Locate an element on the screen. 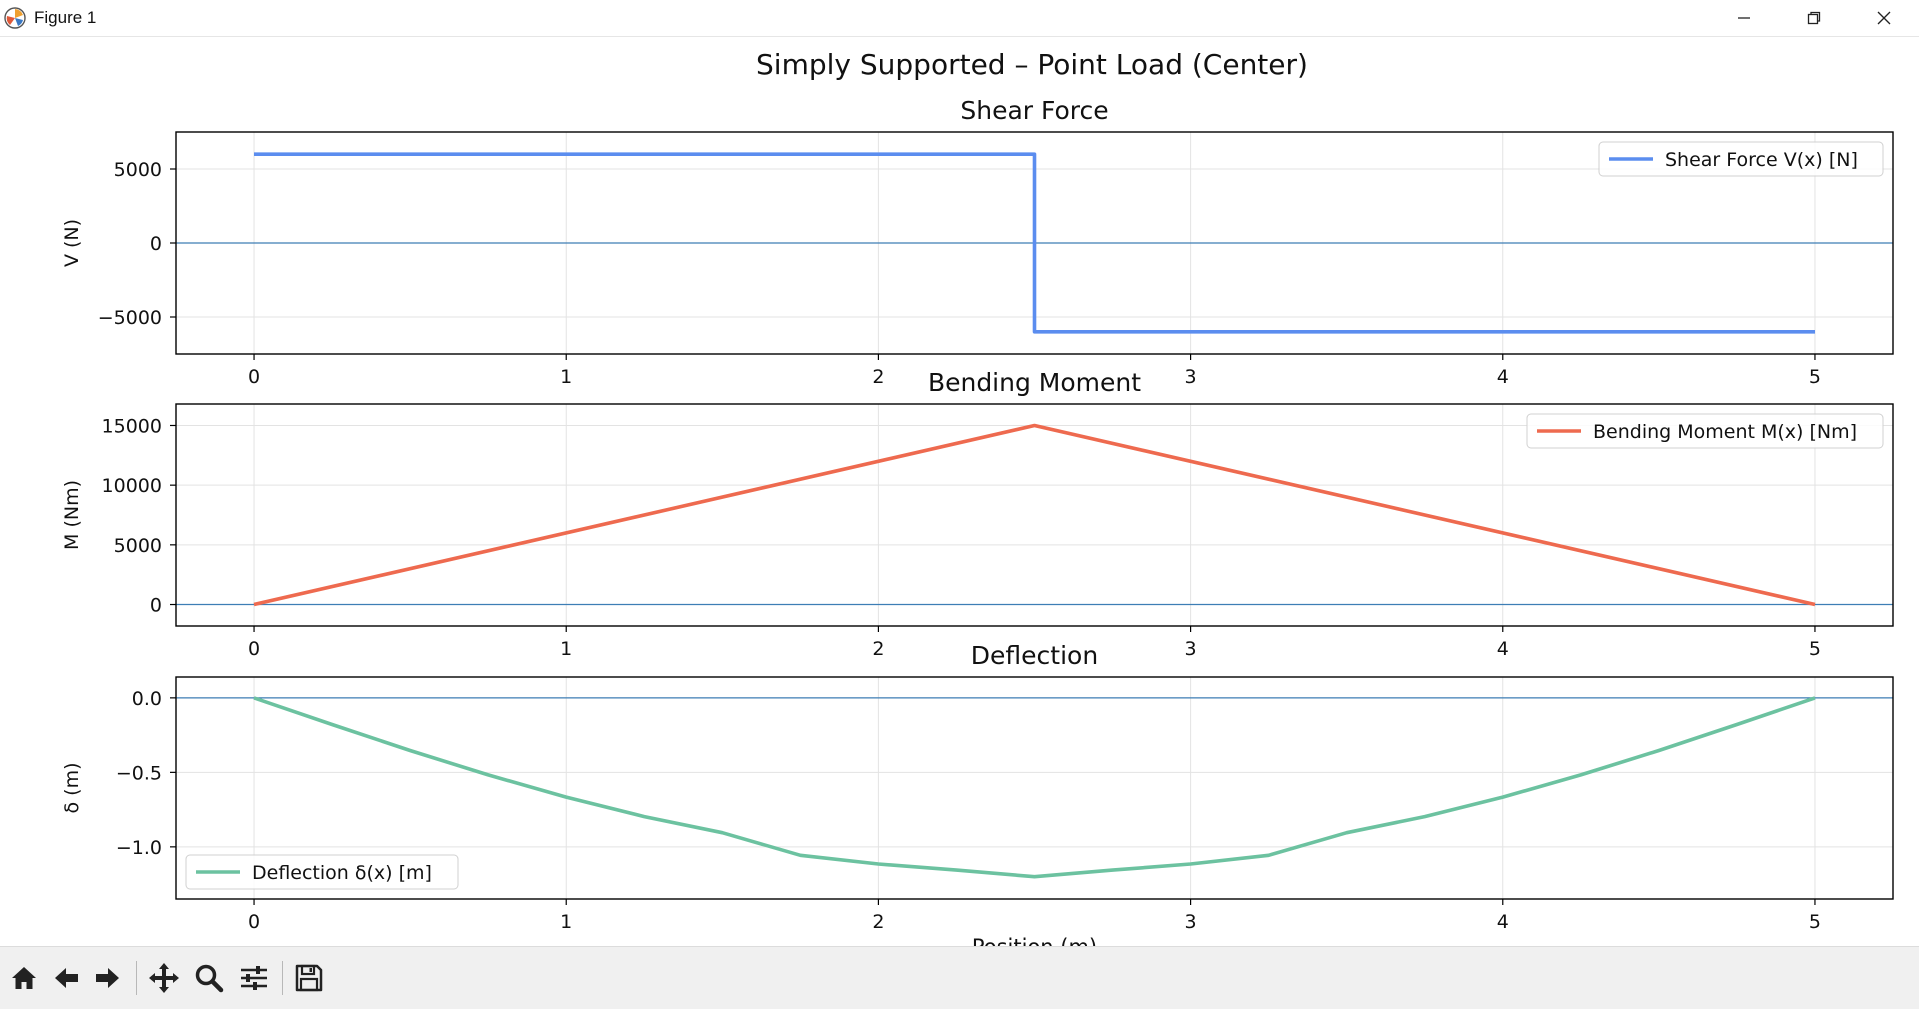  y-tick-label: −1.0 is located at coordinates (139, 848).